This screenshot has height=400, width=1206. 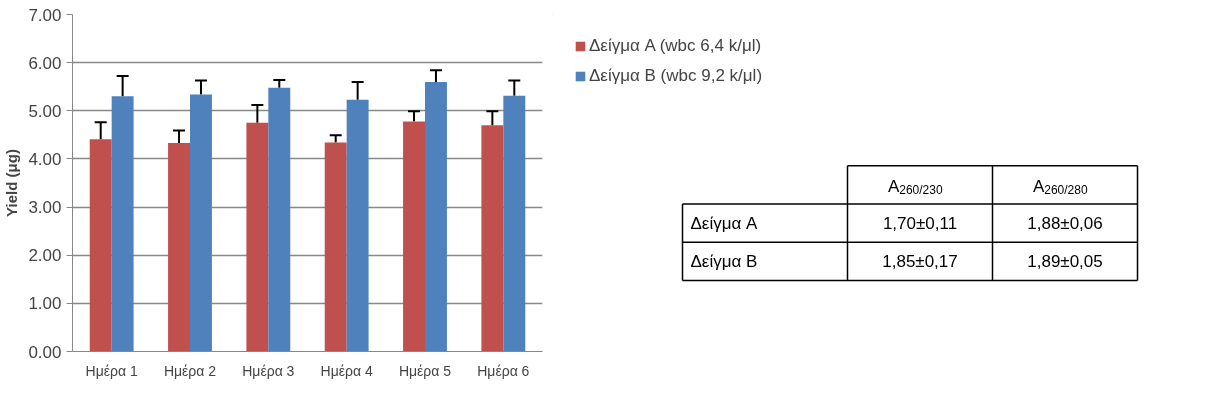 What do you see at coordinates (111, 370) in the screenshot?
I see `x-tick-label: Ημέρα 1` at bounding box center [111, 370].